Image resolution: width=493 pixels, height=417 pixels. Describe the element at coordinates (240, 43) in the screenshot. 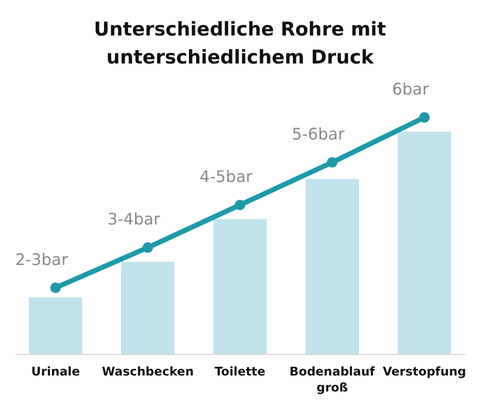

I see `chart-title: Unterschiedliche Rohre mit unterschiedlichem Druck` at that location.